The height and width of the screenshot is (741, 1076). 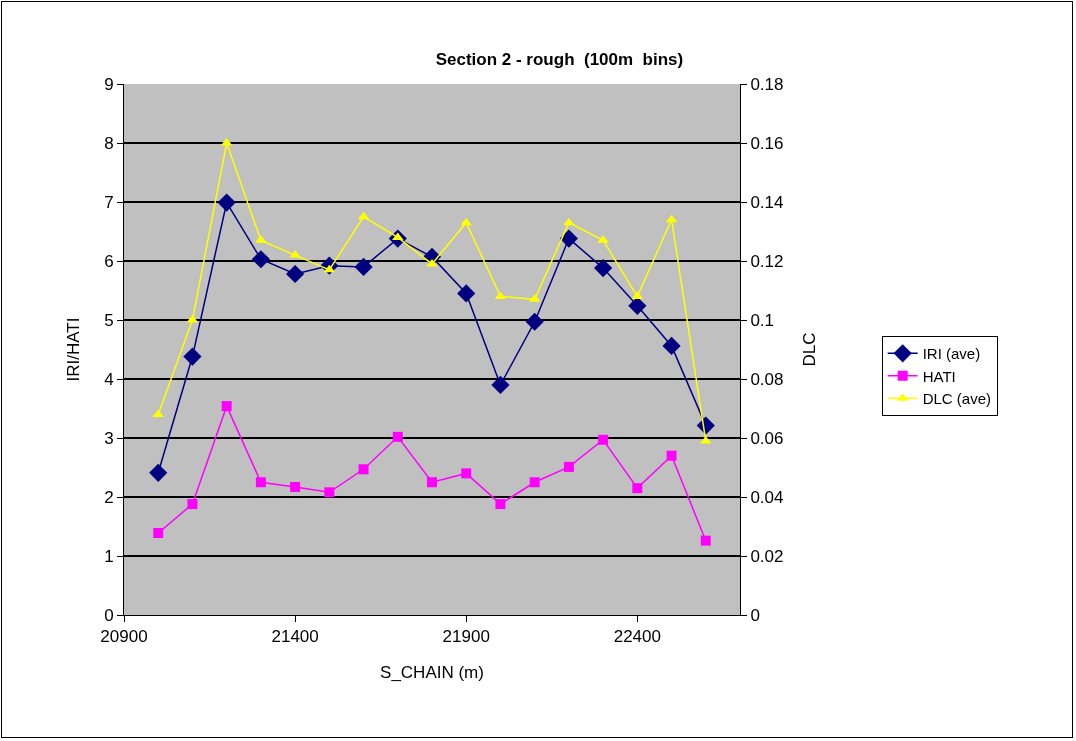 What do you see at coordinates (109, 261) in the screenshot?
I see `y-tick-label: 6` at bounding box center [109, 261].